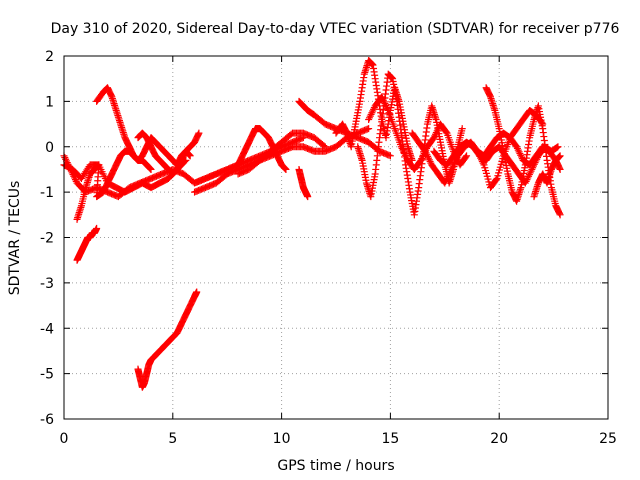 Image resolution: width=640 pixels, height=480 pixels. What do you see at coordinates (49, 102) in the screenshot?
I see `y-tick-label: 1` at bounding box center [49, 102].